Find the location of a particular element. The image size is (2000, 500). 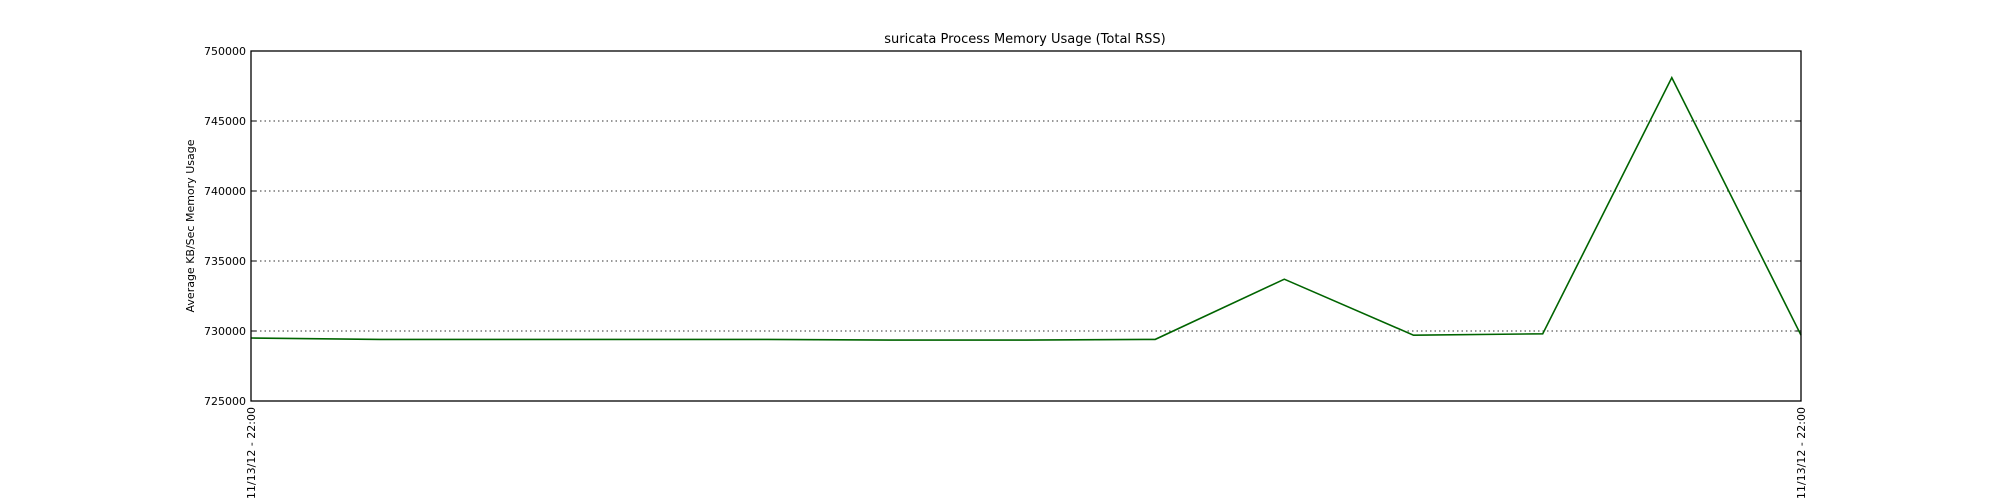

y-tick-label: 750000 is located at coordinates (225, 51).